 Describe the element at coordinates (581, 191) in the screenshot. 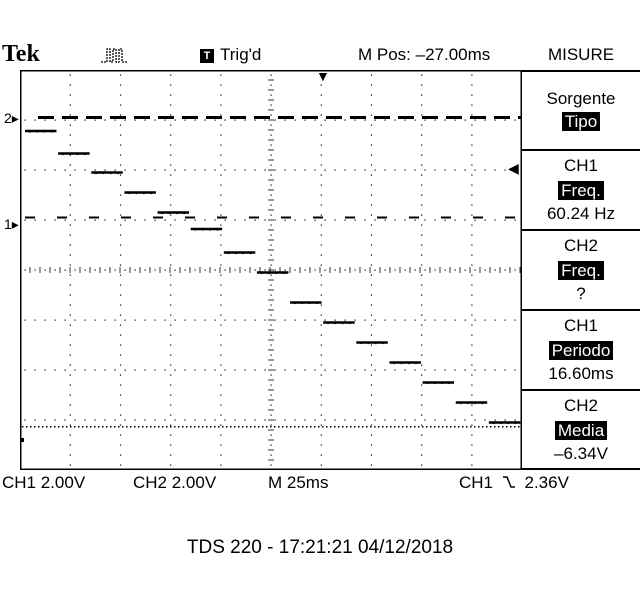

I see `measure1-type: Freq.` at that location.